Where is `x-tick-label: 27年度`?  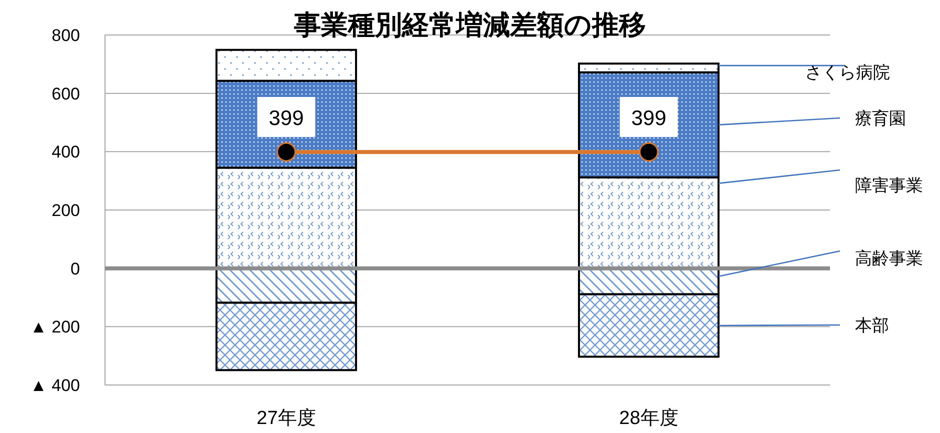
x-tick-label: 27年度 is located at coordinates (286, 418).